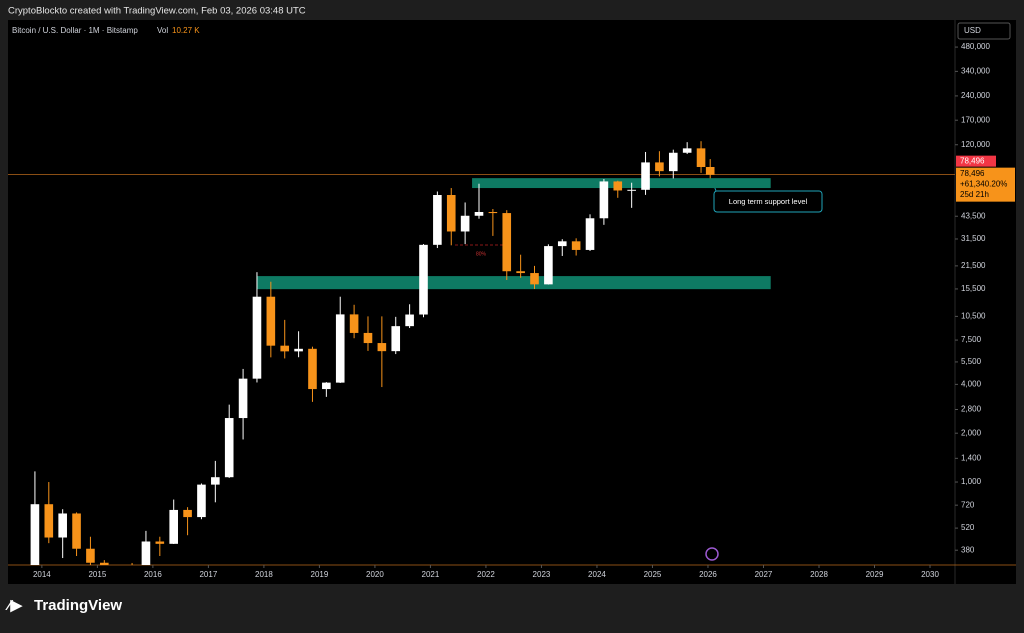 This screenshot has width=1024, height=633. What do you see at coordinates (97, 574) in the screenshot?
I see `x-tick-label: 2015` at bounding box center [97, 574].